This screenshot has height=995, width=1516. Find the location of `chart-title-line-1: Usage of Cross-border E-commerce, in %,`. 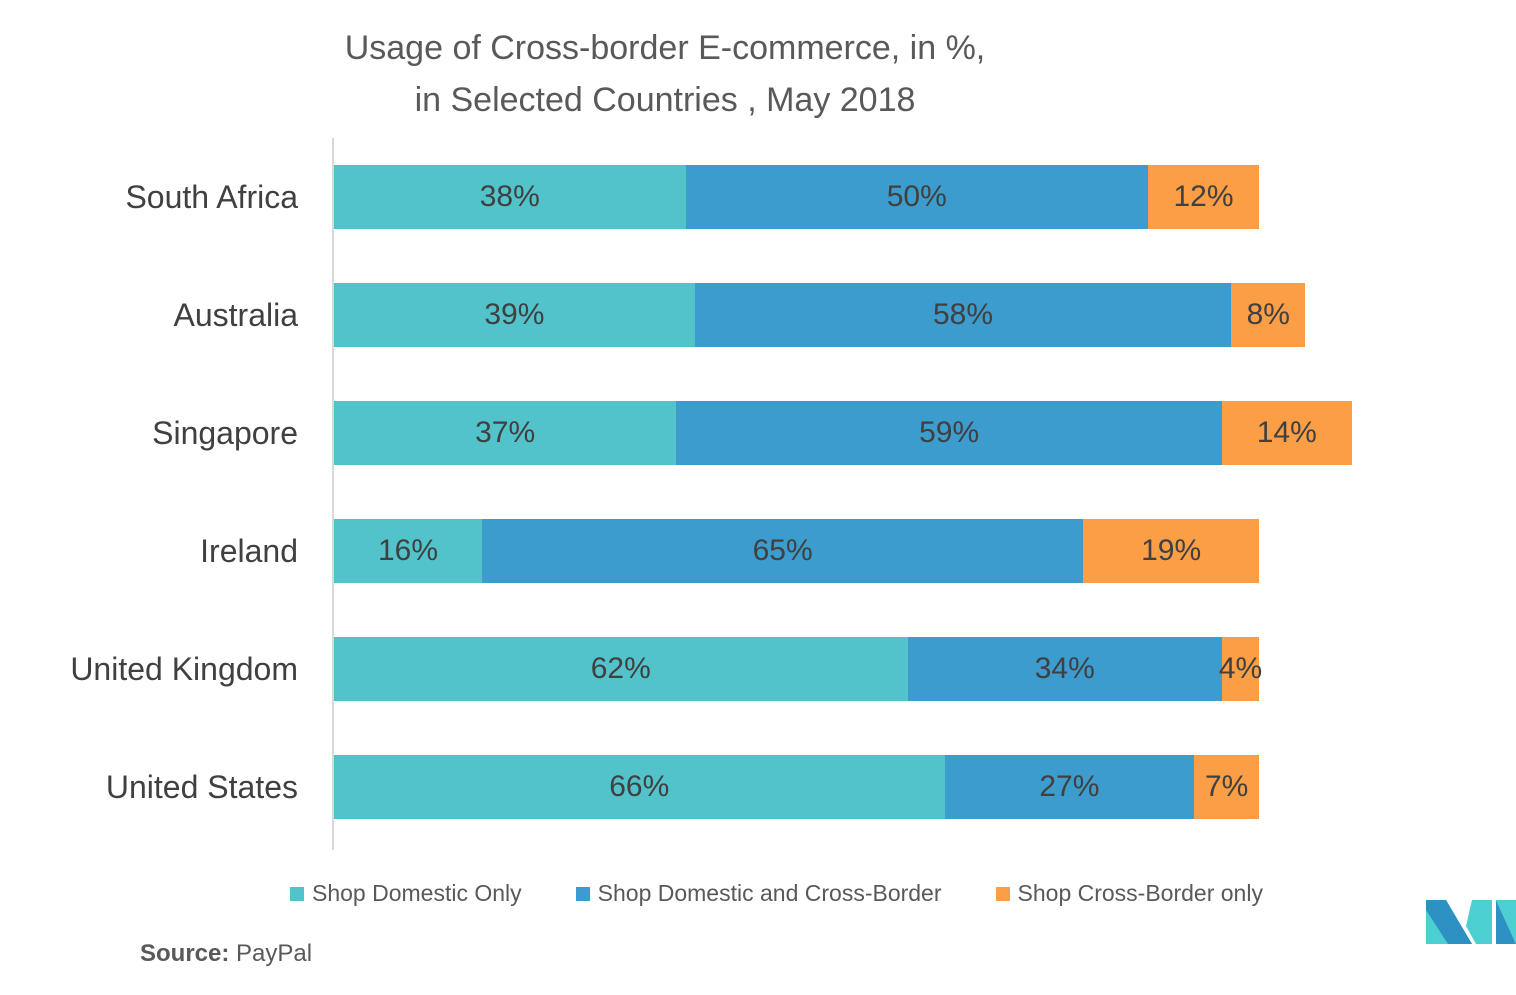

chart-title-line-1: Usage of Cross-border E-commerce, in %, is located at coordinates (665, 48).